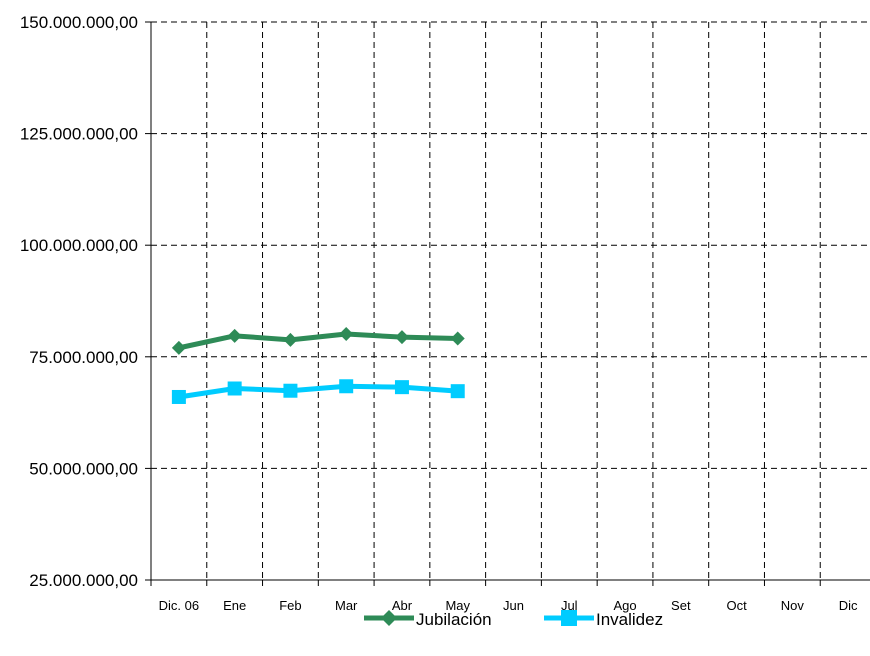  I want to click on x-tick-label: Jun, so click(513, 605).